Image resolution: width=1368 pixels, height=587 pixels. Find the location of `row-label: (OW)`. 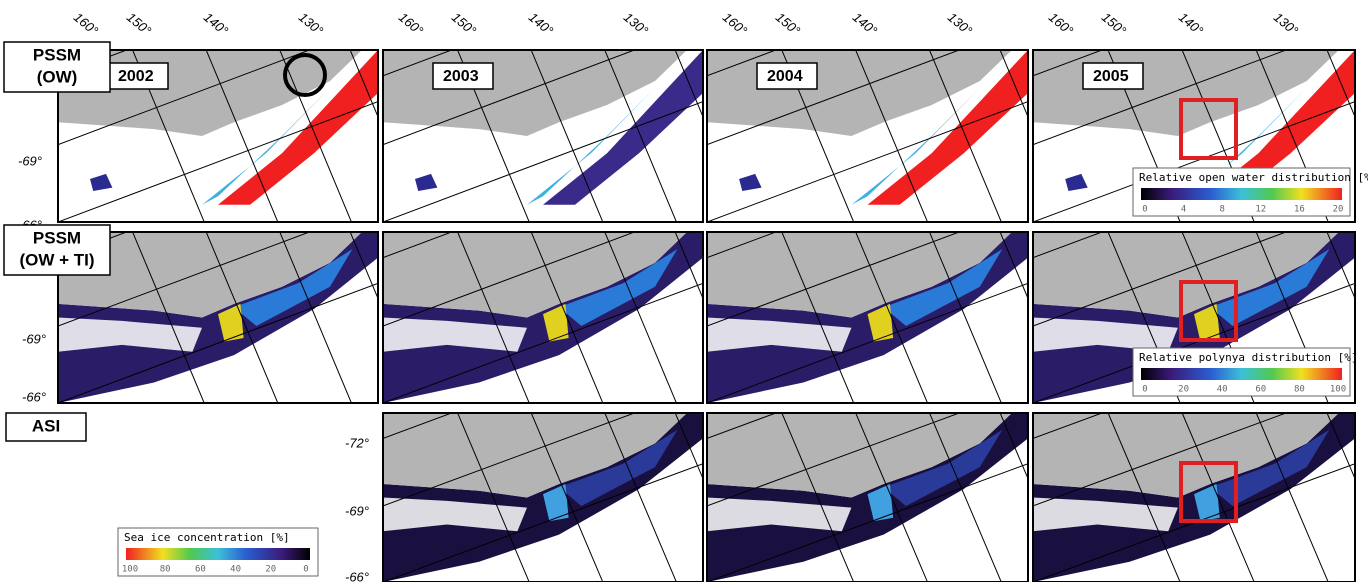

row-label: (OW) is located at coordinates (57, 76).